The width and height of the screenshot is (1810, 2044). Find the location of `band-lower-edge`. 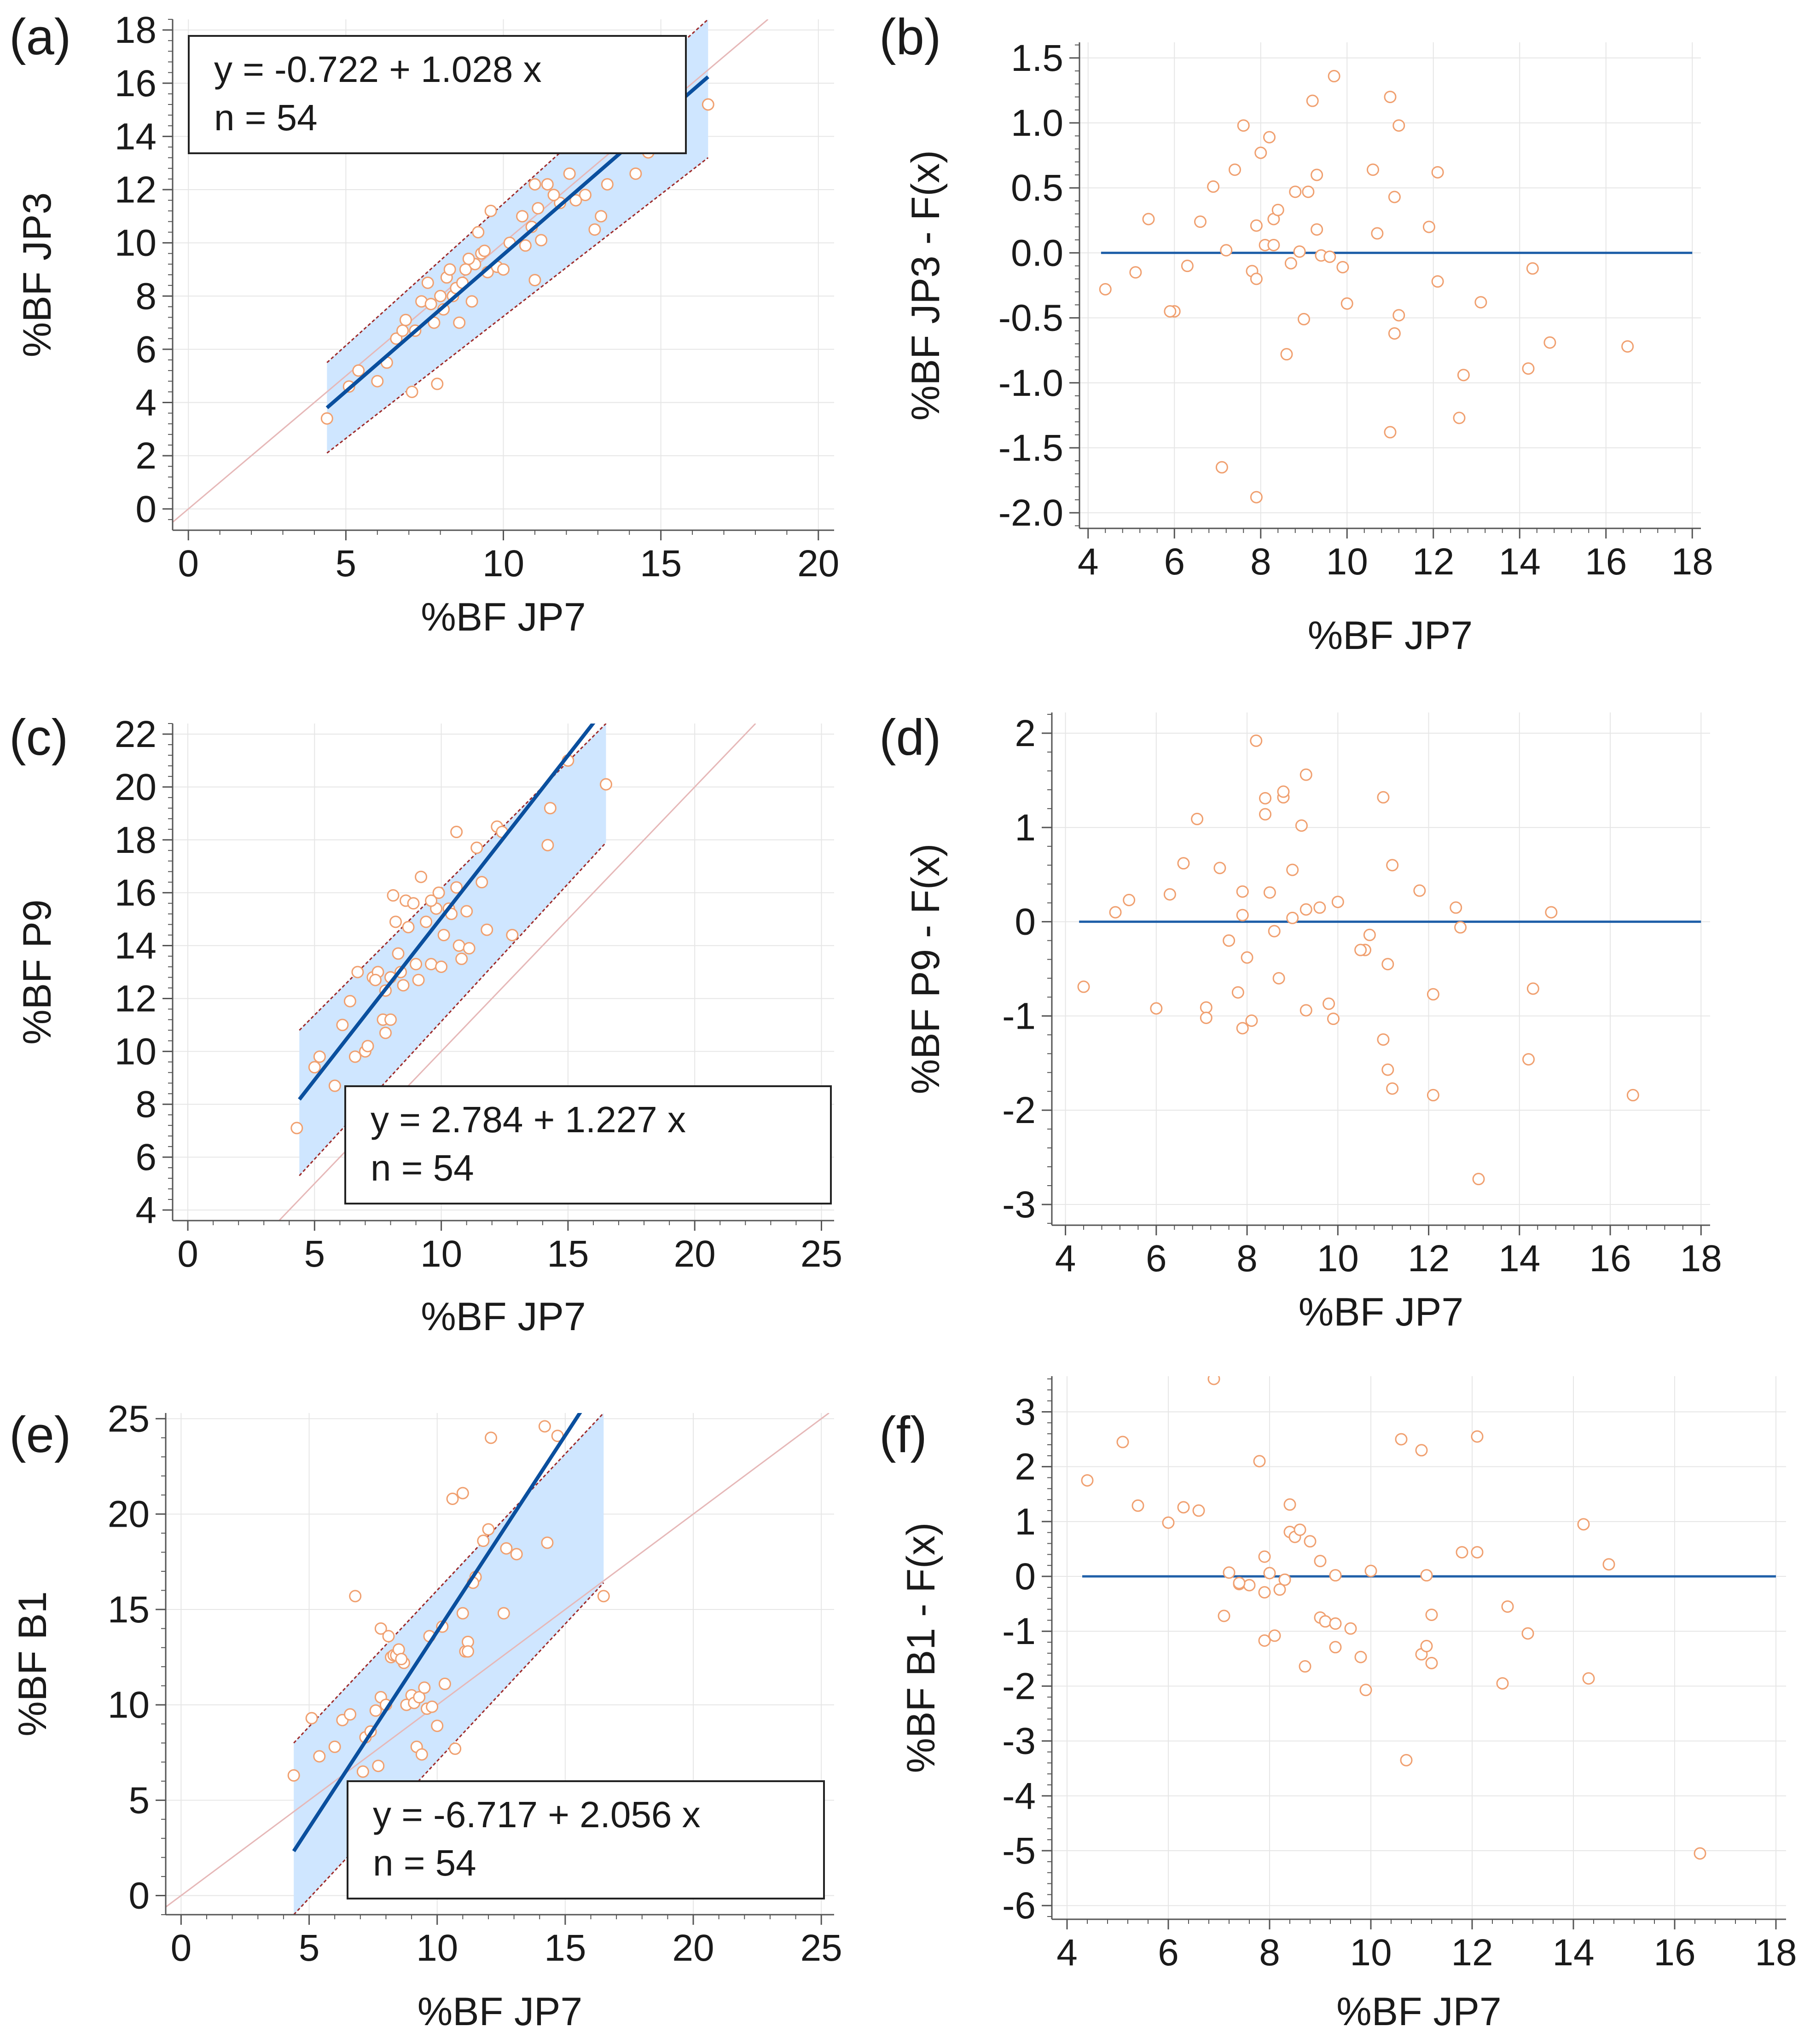

band-lower-edge is located at coordinates (517, 305).